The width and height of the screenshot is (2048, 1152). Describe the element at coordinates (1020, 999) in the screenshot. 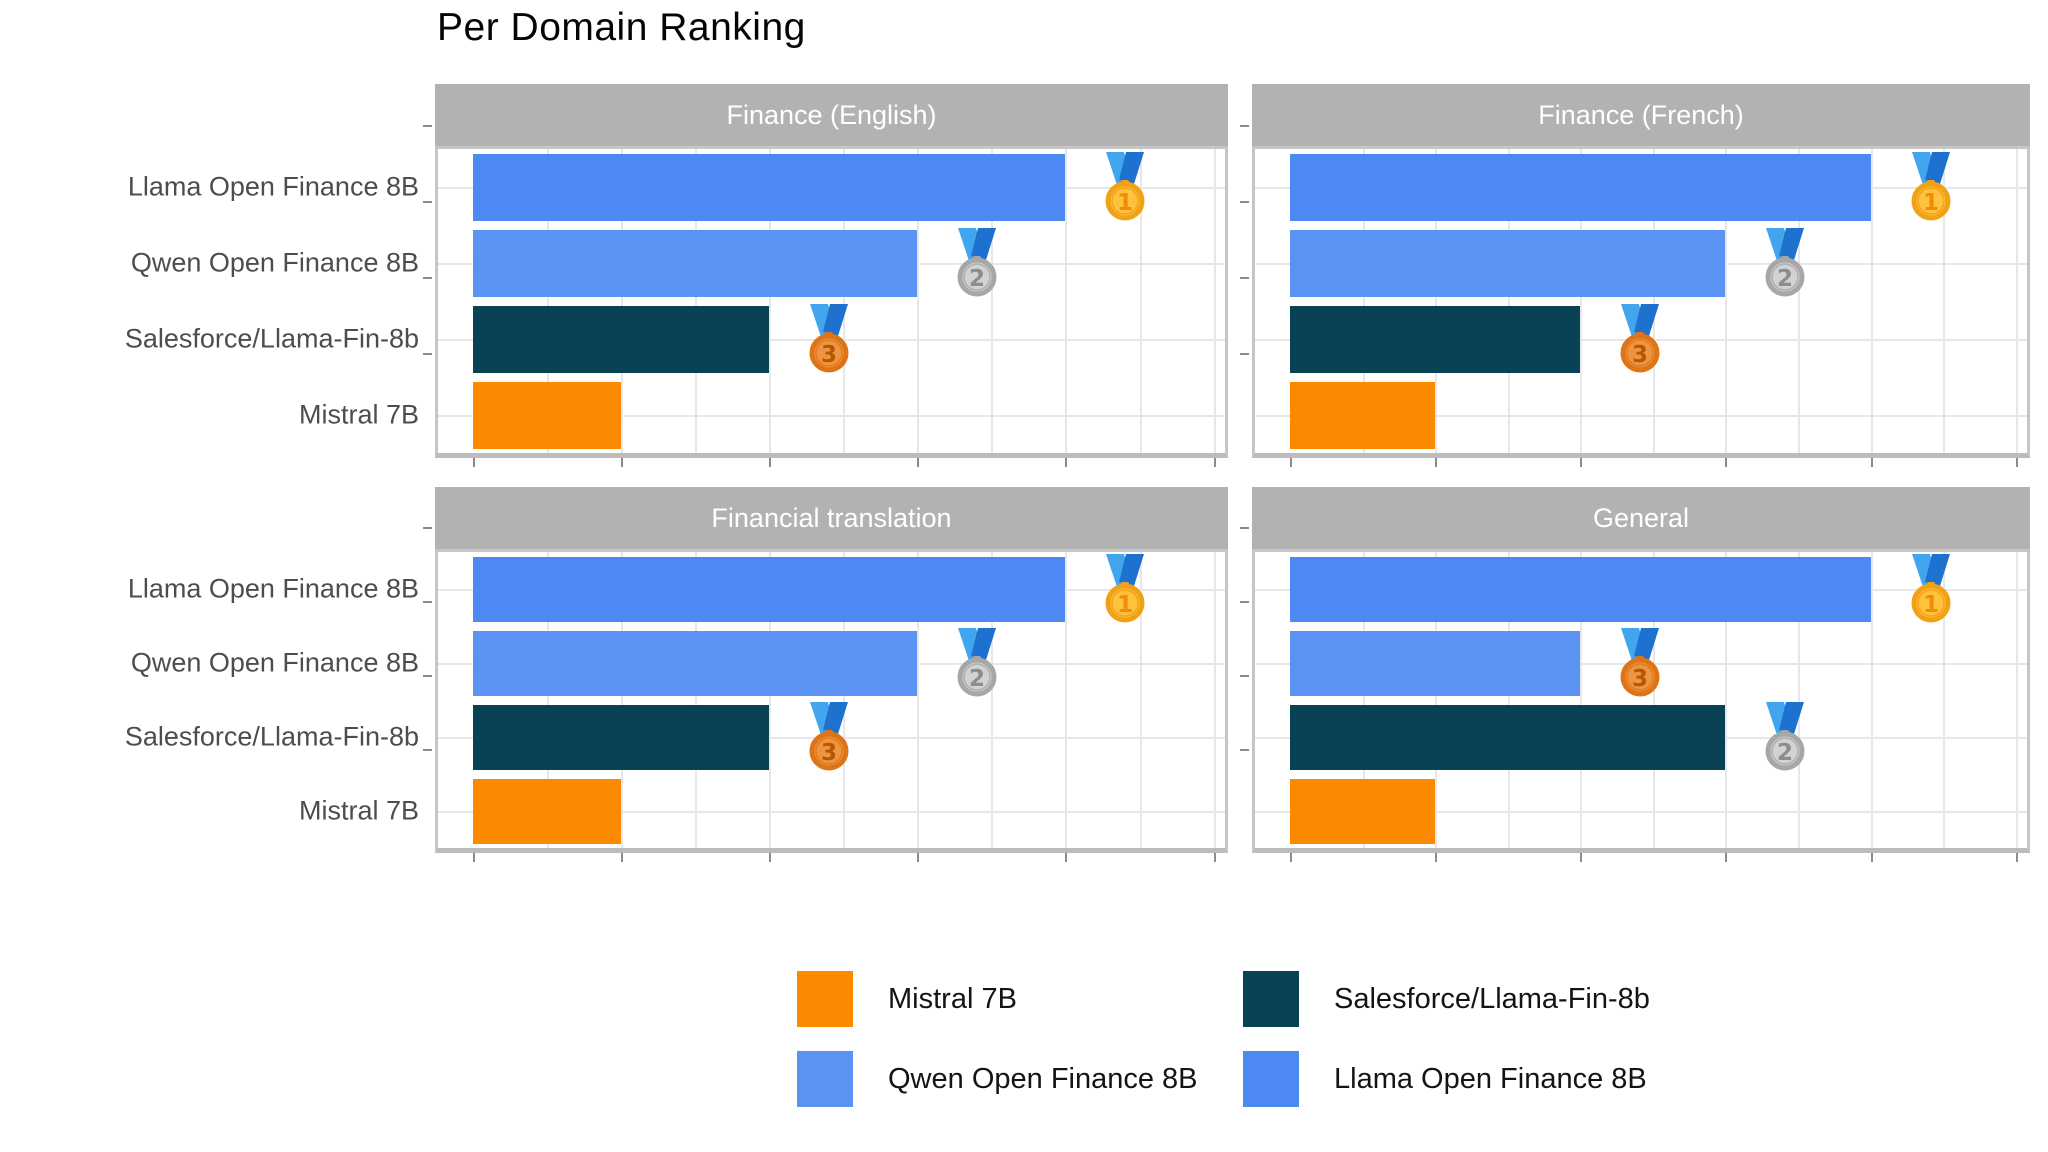

I see `legend-item-mistral: Mistral 7B` at that location.